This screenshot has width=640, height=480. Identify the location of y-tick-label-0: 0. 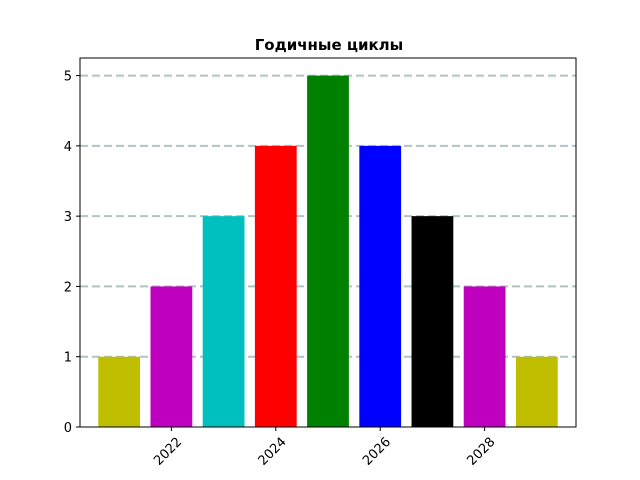
(68, 428).